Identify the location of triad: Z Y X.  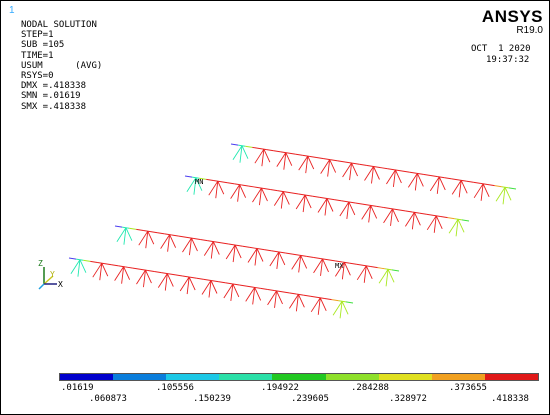
(50, 274).